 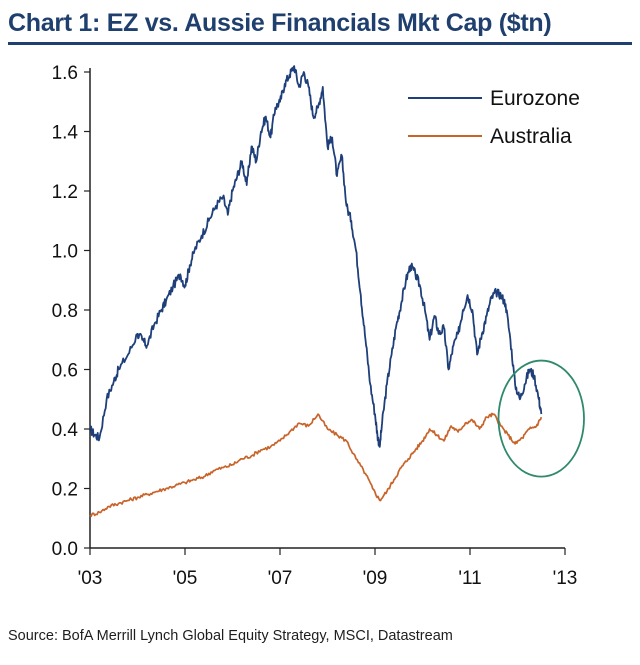 What do you see at coordinates (65, 73) in the screenshot?
I see `y-tick-label: 1.6` at bounding box center [65, 73].